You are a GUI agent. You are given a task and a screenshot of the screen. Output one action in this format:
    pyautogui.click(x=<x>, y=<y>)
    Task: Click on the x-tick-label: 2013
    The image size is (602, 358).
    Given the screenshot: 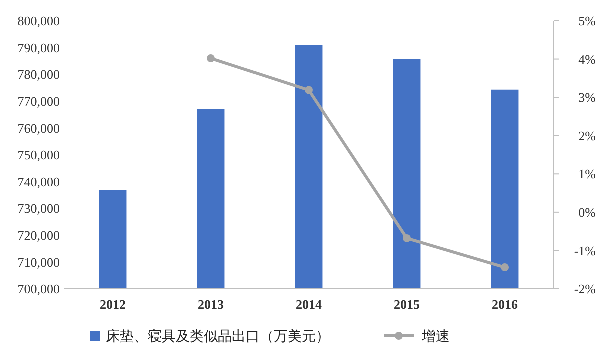 What is the action you would take?
    pyautogui.click(x=211, y=304)
    